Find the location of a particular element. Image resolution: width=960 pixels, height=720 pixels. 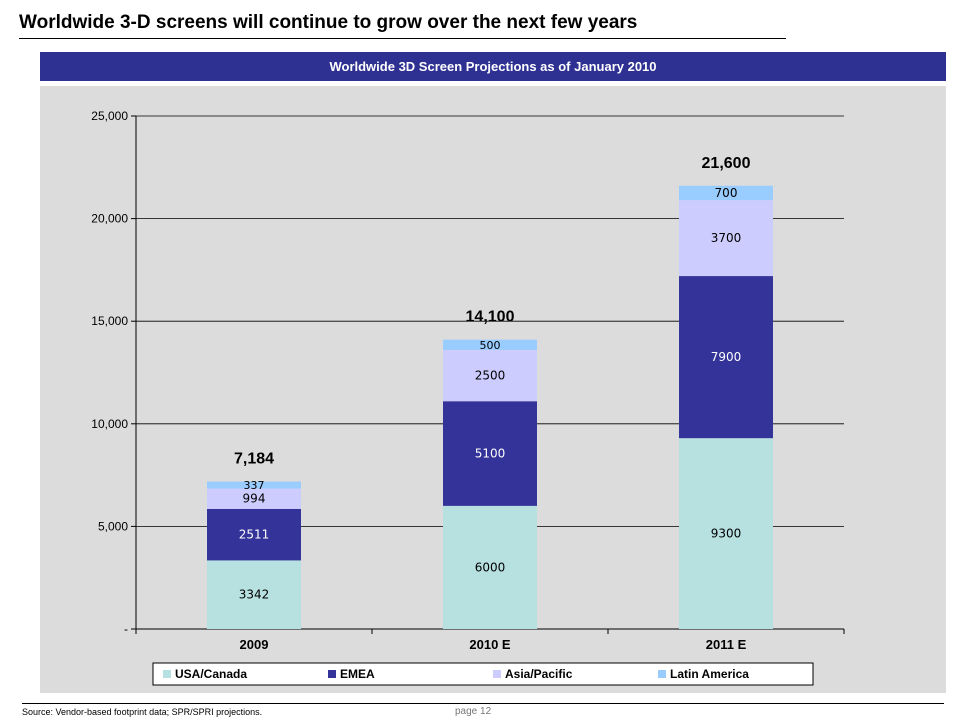

data-label: 2500 is located at coordinates (490, 376).